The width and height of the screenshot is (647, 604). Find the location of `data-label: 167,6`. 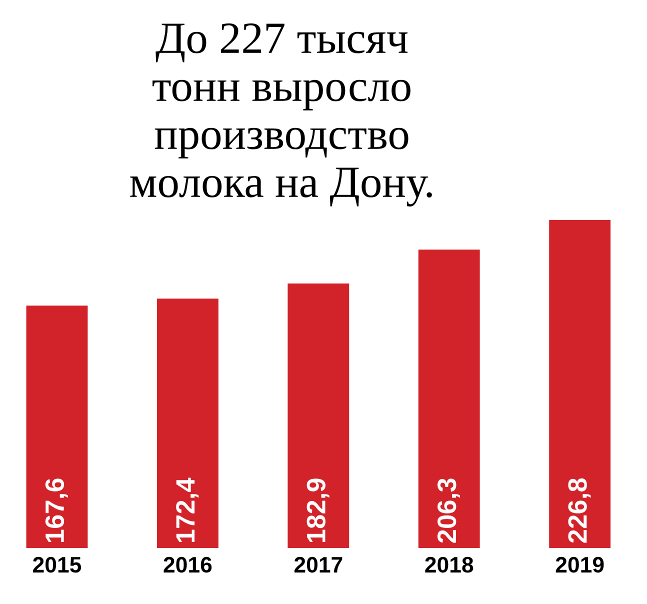

data-label: 167,6 is located at coordinates (56, 510).